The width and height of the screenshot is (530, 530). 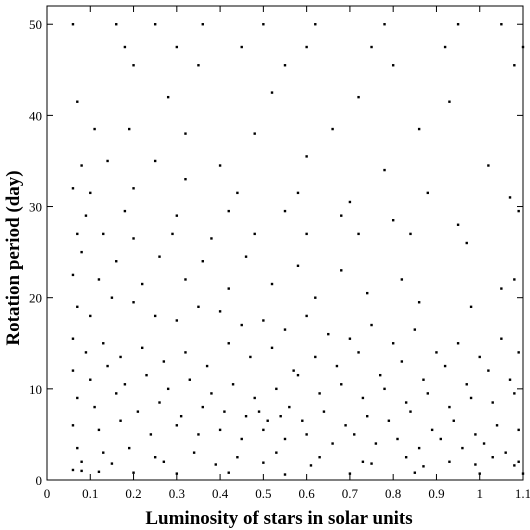 What do you see at coordinates (133, 493) in the screenshot?
I see `x-tick-label: 0.2` at bounding box center [133, 493].